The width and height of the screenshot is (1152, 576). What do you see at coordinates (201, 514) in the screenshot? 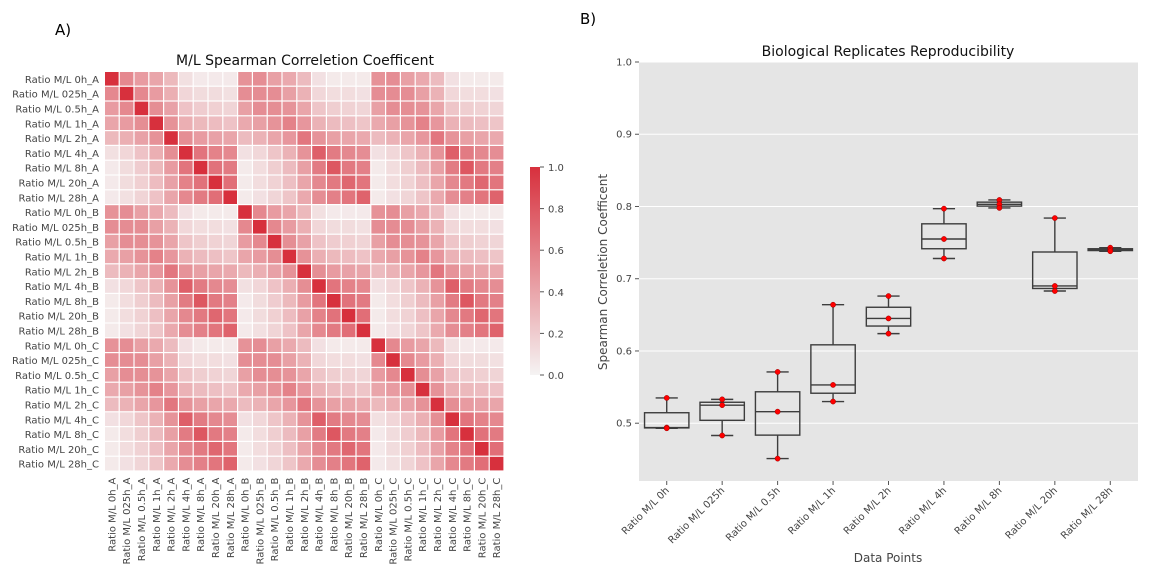
I see `heatmap-col-label: Ratio M/L 8h_A` at bounding box center [201, 514].